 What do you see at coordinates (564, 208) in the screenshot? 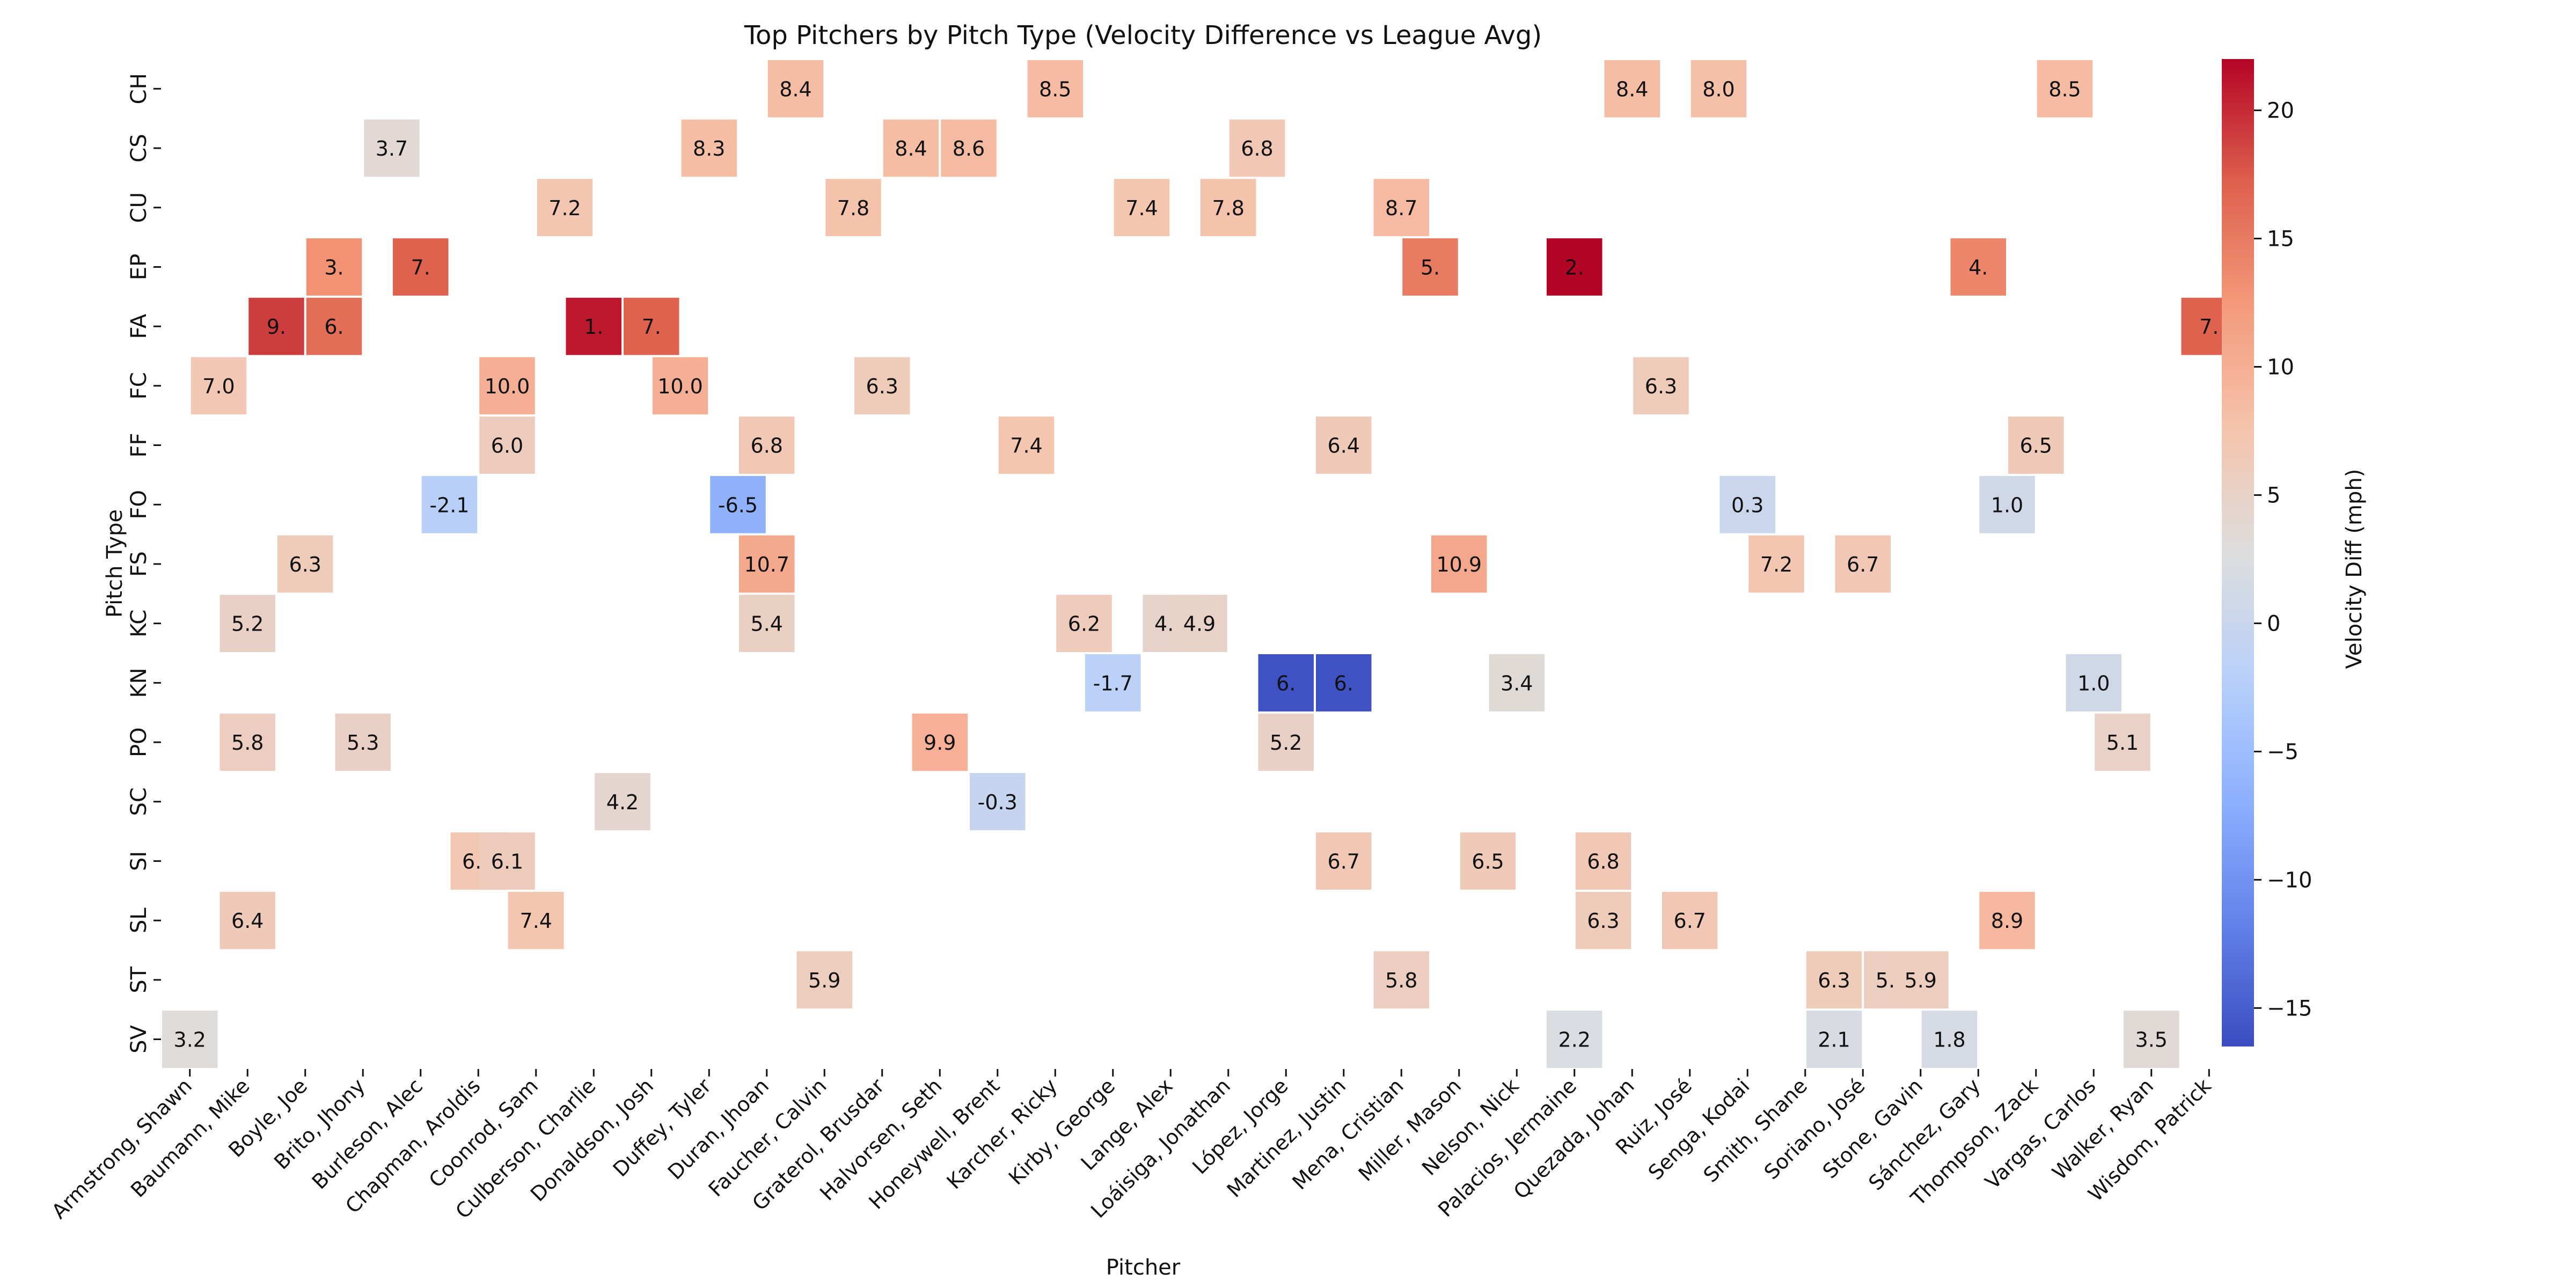
I see `cell-value-label: 7.2` at bounding box center [564, 208].